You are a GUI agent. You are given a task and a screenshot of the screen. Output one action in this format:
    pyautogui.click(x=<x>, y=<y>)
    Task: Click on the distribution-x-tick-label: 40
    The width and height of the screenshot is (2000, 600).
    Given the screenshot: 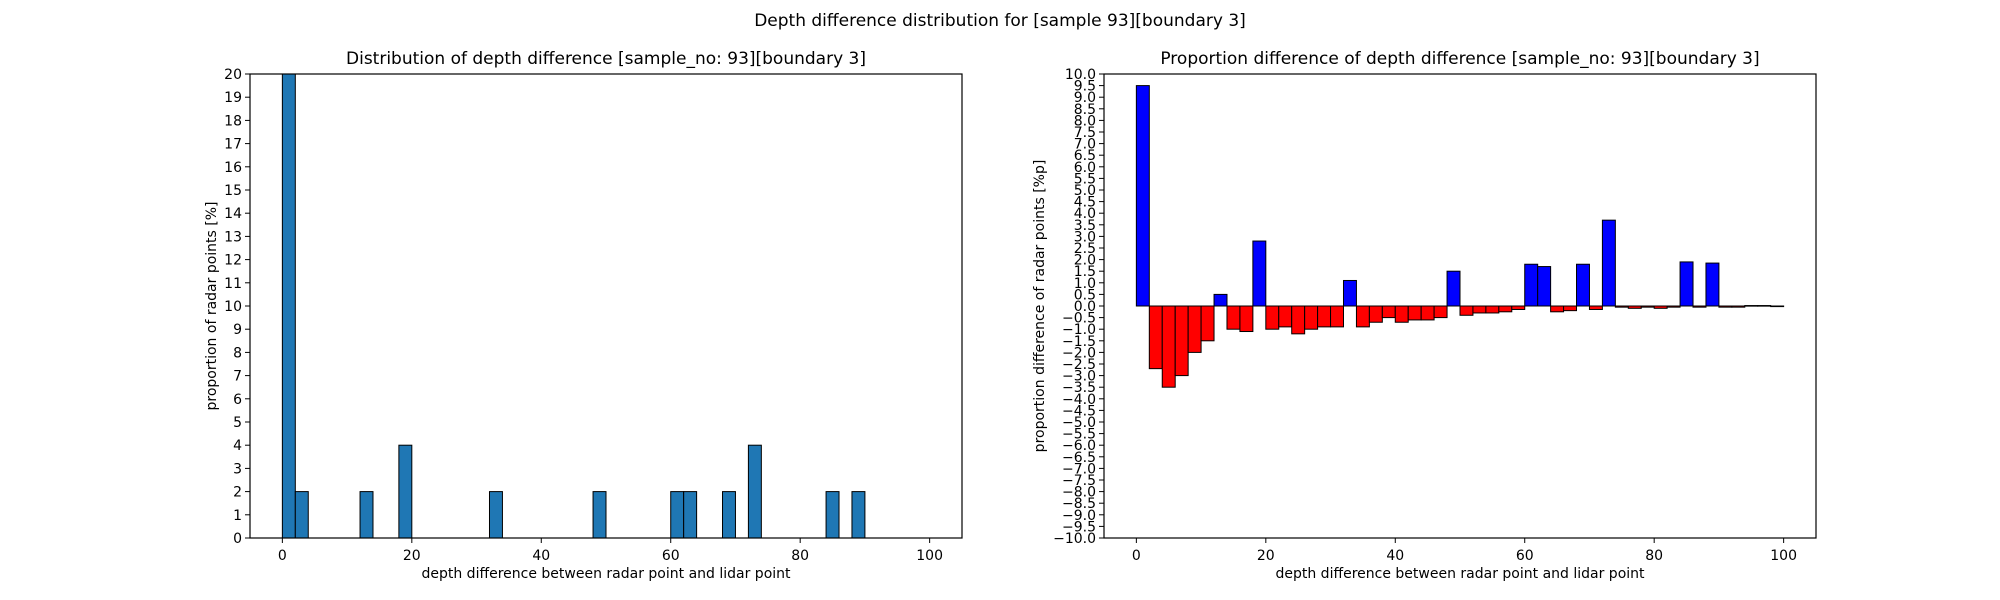 What is the action you would take?
    pyautogui.click(x=541, y=556)
    